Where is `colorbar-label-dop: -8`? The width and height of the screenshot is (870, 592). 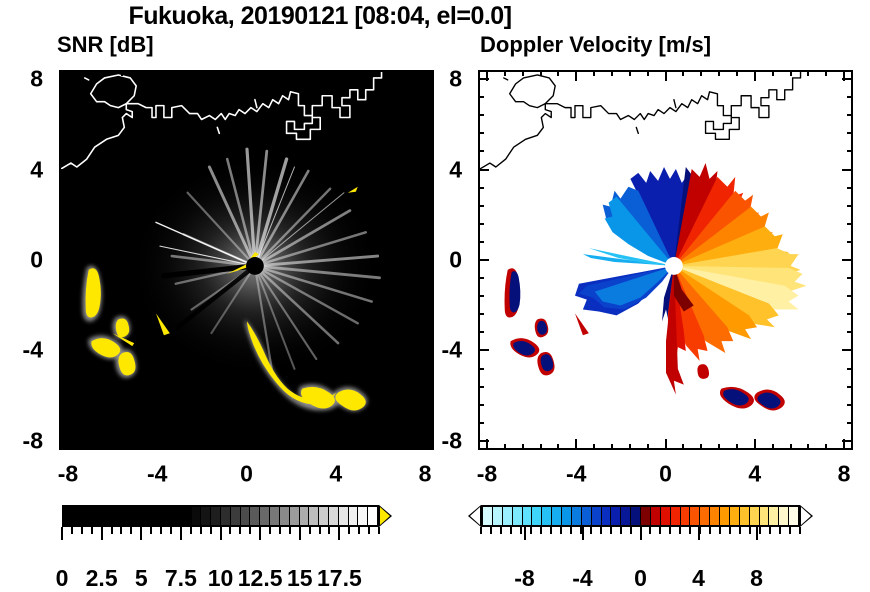 colorbar-label-dop: -8 is located at coordinates (524, 578).